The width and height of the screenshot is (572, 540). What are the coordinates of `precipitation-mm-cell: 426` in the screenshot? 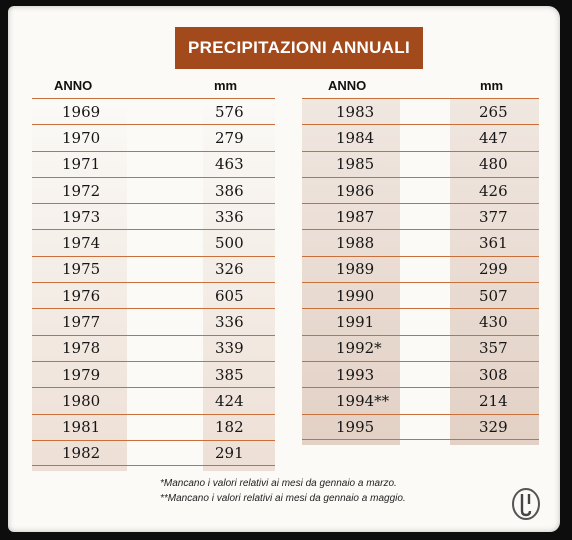 It's located at (493, 190).